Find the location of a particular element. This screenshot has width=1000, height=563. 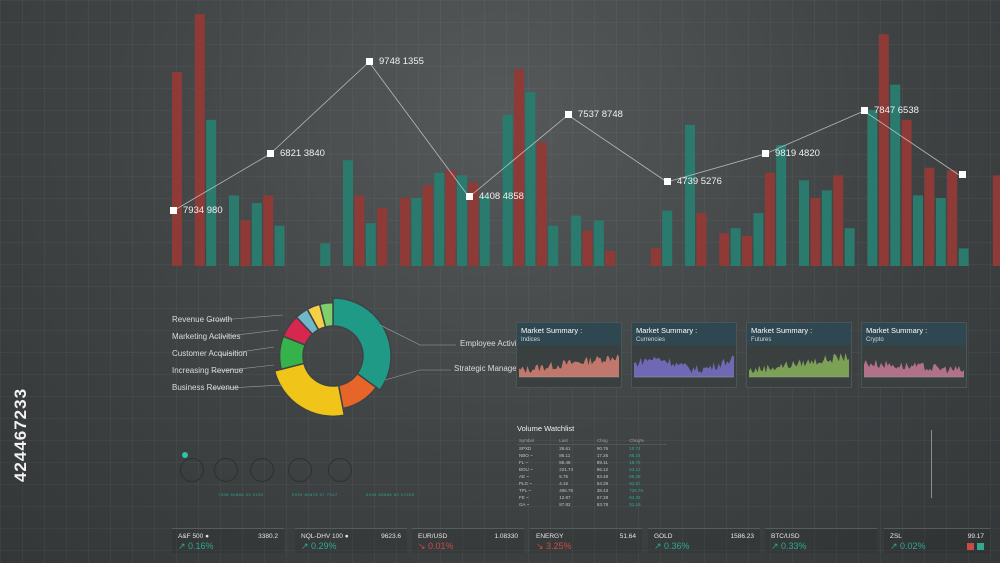

ticker-change: ↗ 0.33% is located at coordinates (789, 546).